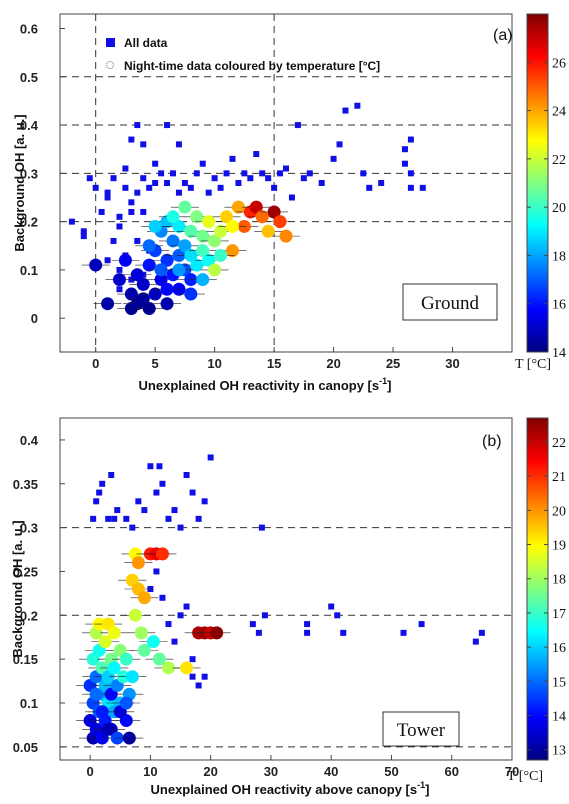 The height and width of the screenshot is (804, 569). What do you see at coordinates (331, 771) in the screenshot?
I see `panel-b-x-tick-label: 40` at bounding box center [331, 771].